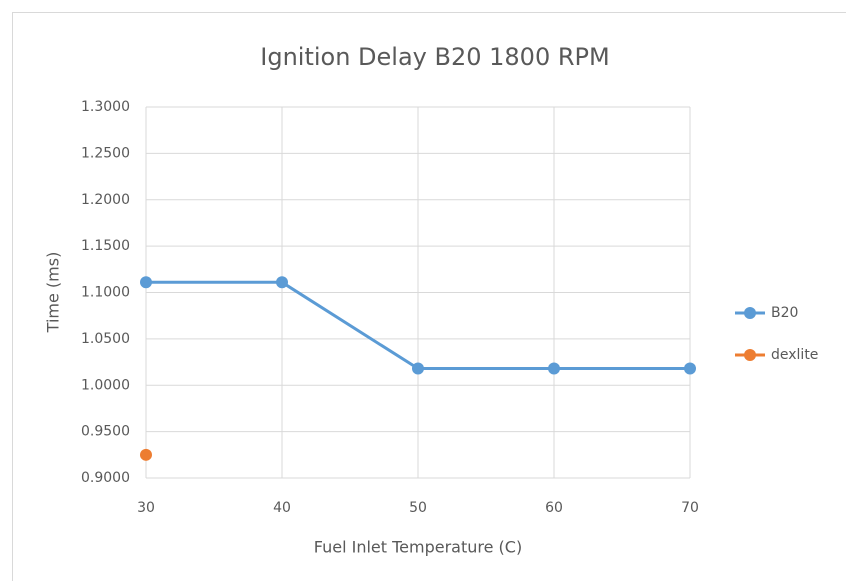 The width and height of the screenshot is (846, 581). Describe the element at coordinates (105, 385) in the screenshot. I see `y-tick-label: 1.0000` at that location.